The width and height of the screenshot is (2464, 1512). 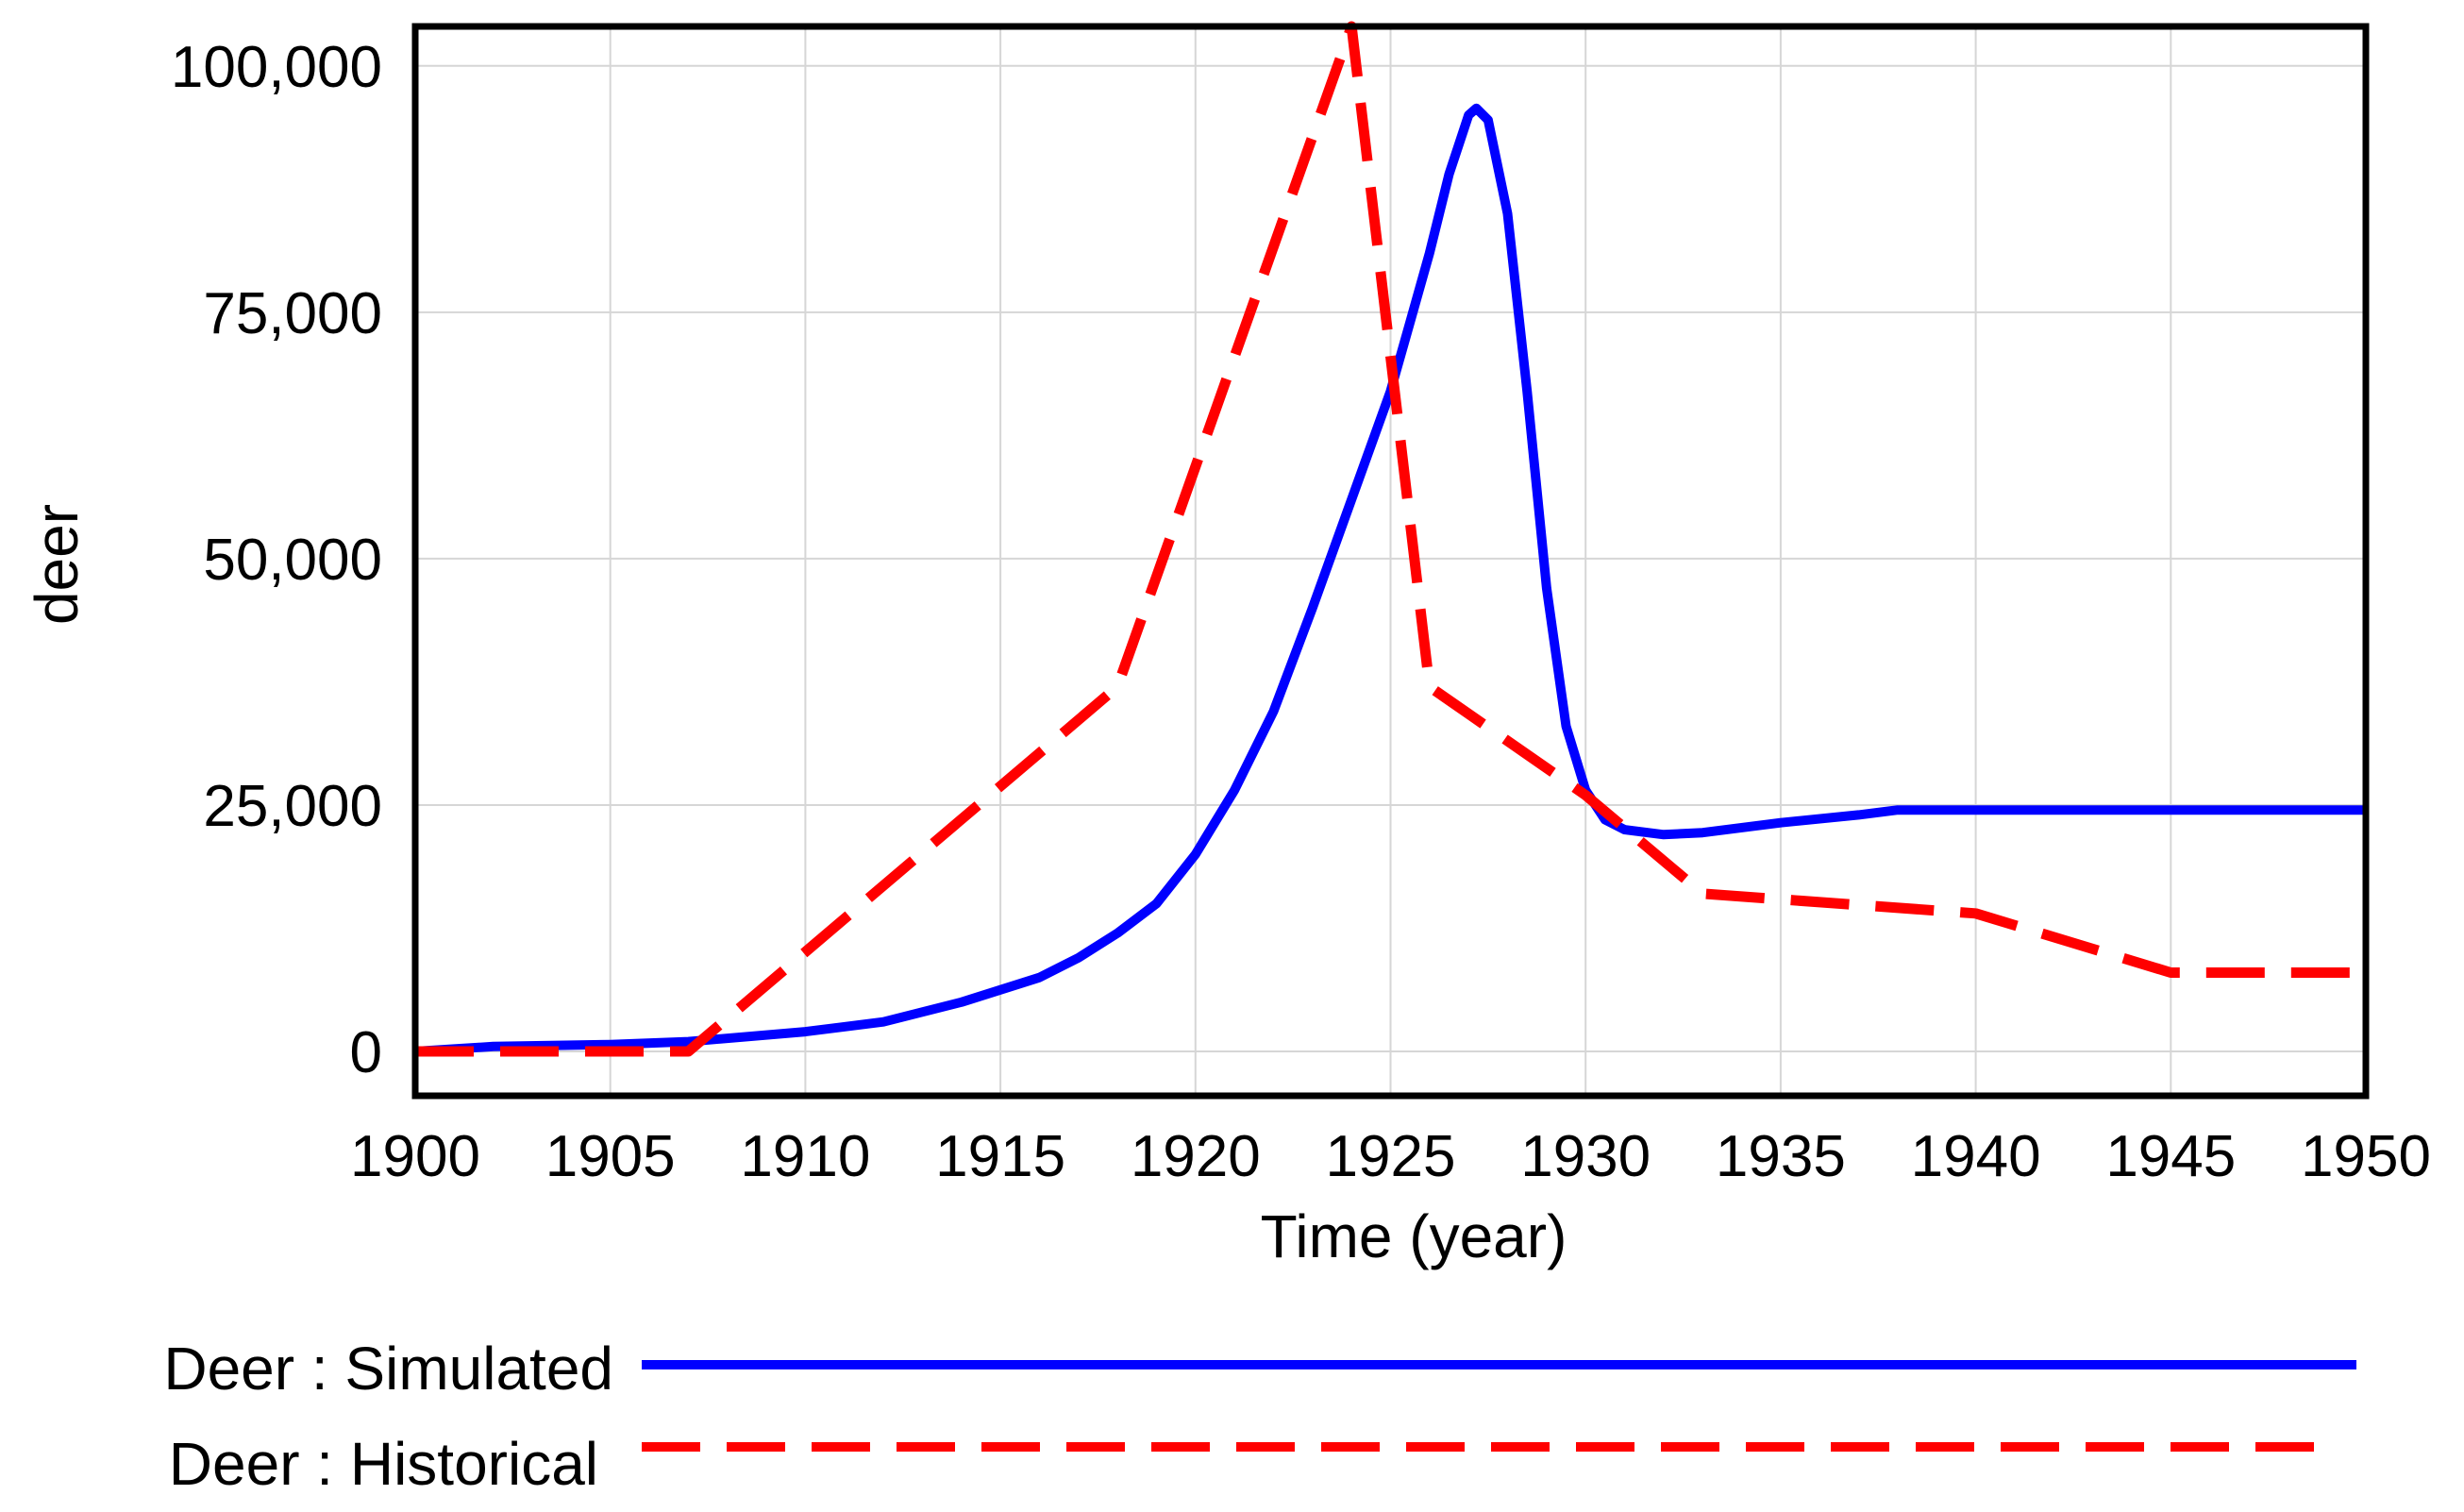 What do you see at coordinates (1976, 1156) in the screenshot?
I see `x-tick-label: 1940` at bounding box center [1976, 1156].